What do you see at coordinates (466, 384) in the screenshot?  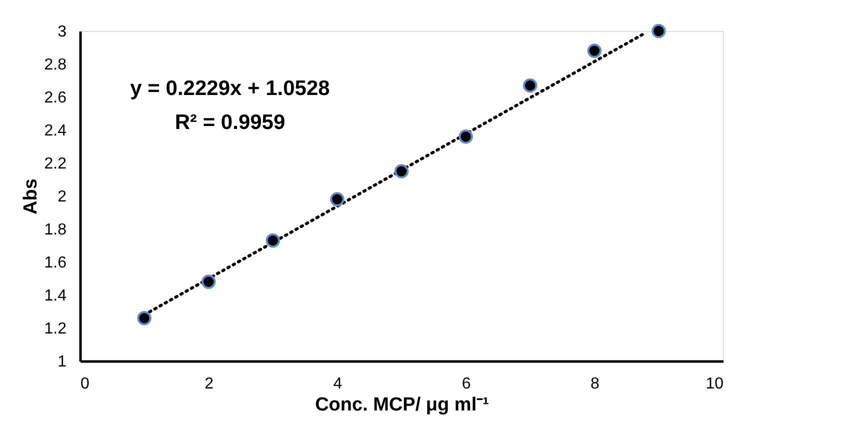 I see `x-tick-label: 6` at bounding box center [466, 384].